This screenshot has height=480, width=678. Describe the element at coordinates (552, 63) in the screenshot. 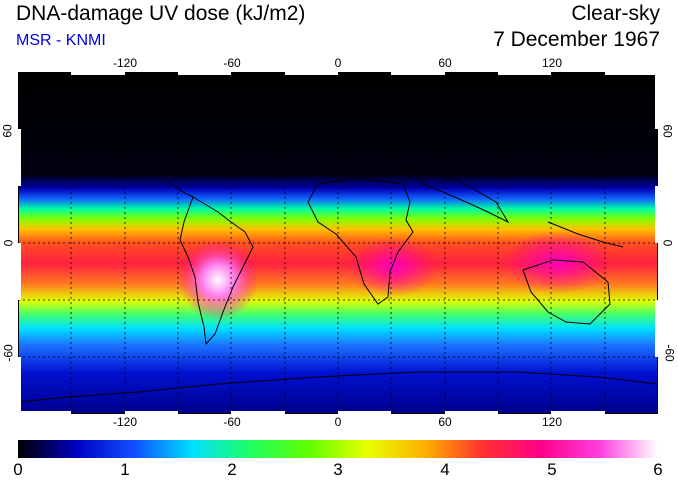

I see `lon-tick-top: 120` at that location.